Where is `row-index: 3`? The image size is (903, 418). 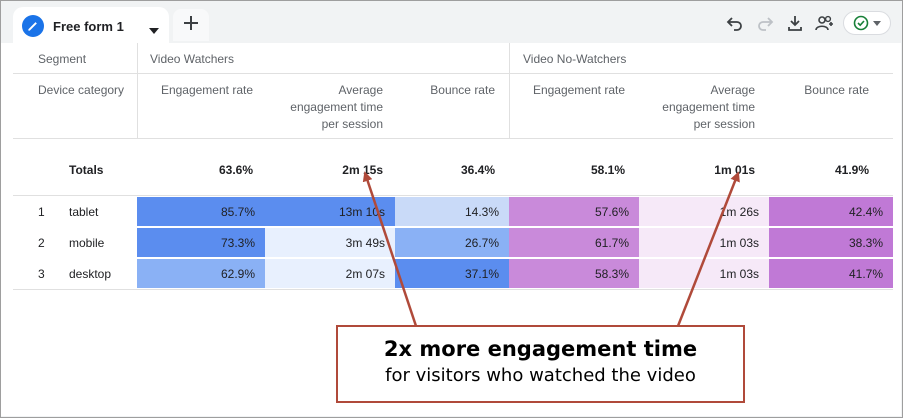 row-index: 3 is located at coordinates (41, 274).